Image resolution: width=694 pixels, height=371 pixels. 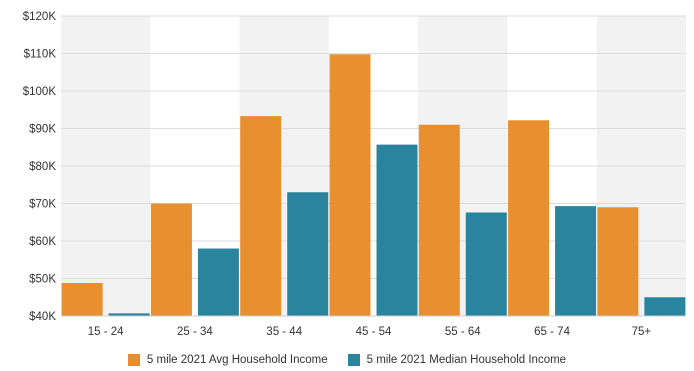 I want to click on y-tick-label: $80K, so click(x=42, y=167).